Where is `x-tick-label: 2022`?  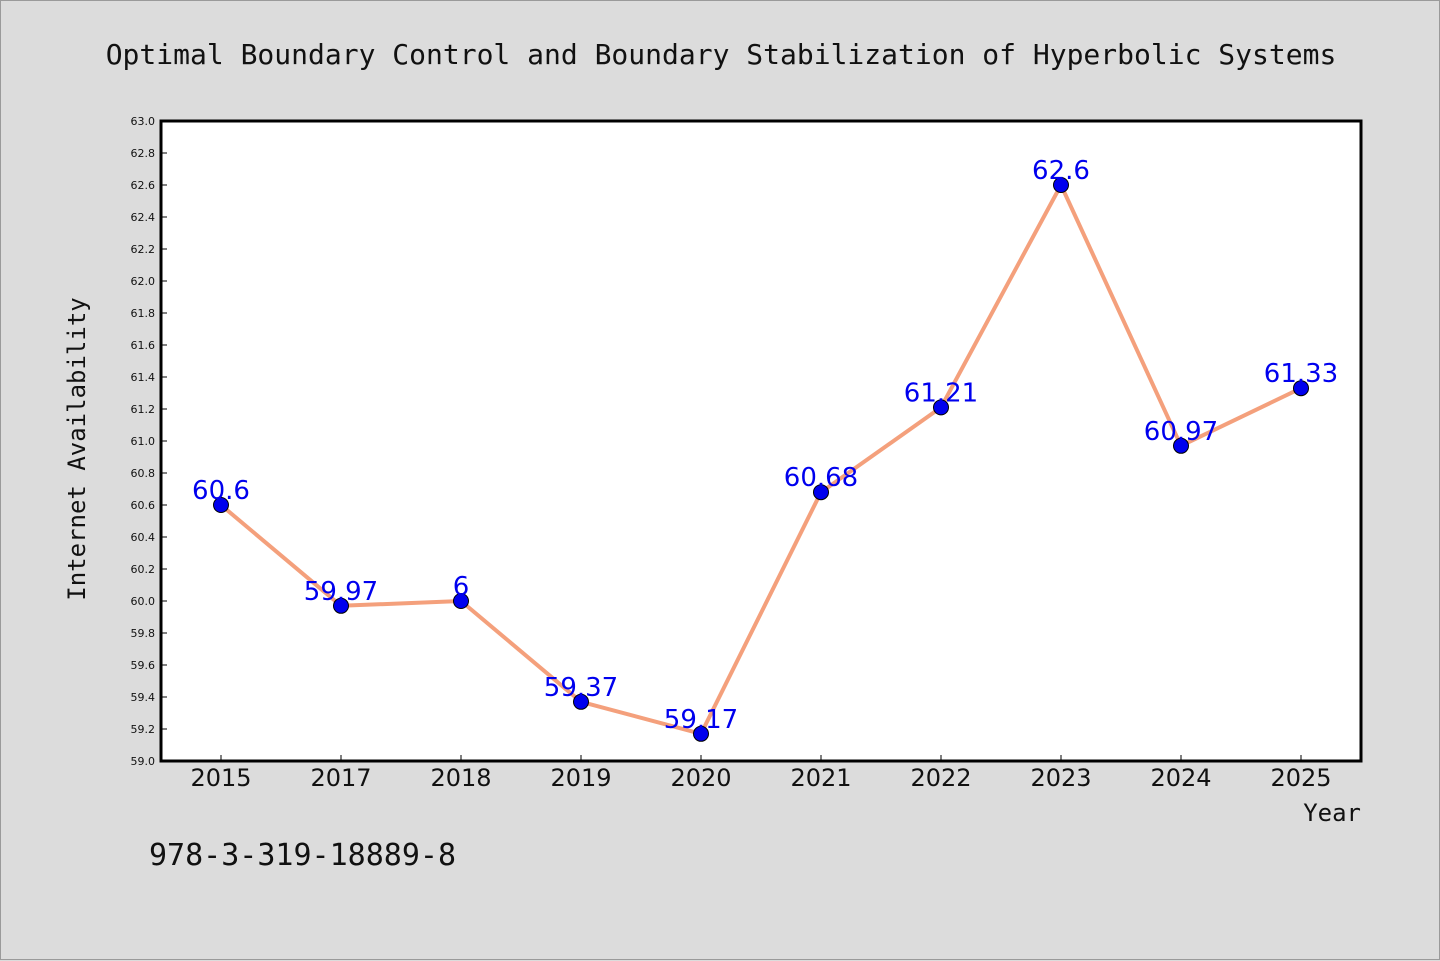
x-tick-label: 2022 is located at coordinates (940, 778).